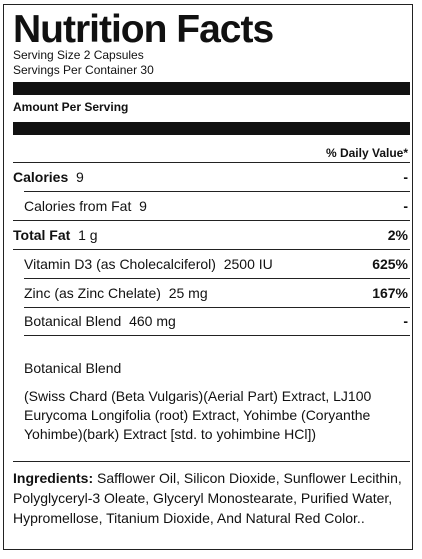  I want to click on daily-value-header: % Daily Value*, so click(366, 153).